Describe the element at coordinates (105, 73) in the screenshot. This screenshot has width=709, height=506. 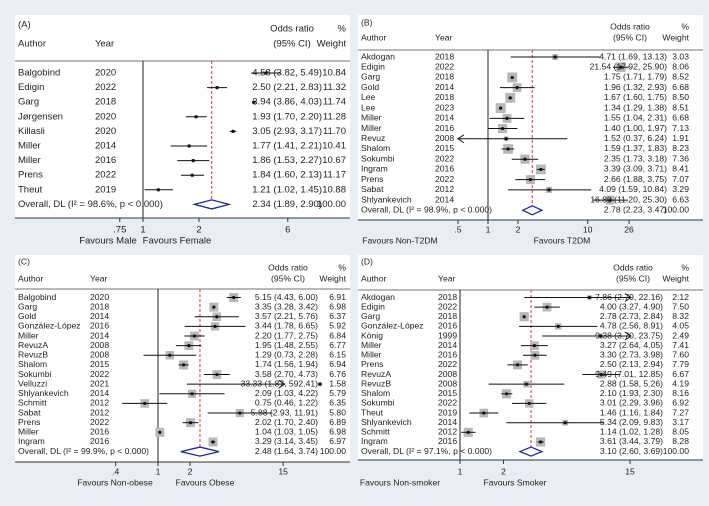
I see `study-year: 2020` at that location.